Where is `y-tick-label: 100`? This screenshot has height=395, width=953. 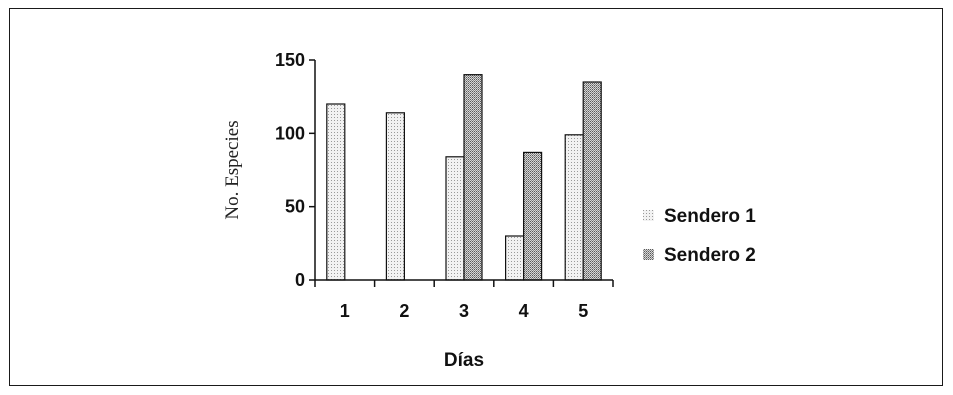 y-tick-label: 100 is located at coordinates (290, 133).